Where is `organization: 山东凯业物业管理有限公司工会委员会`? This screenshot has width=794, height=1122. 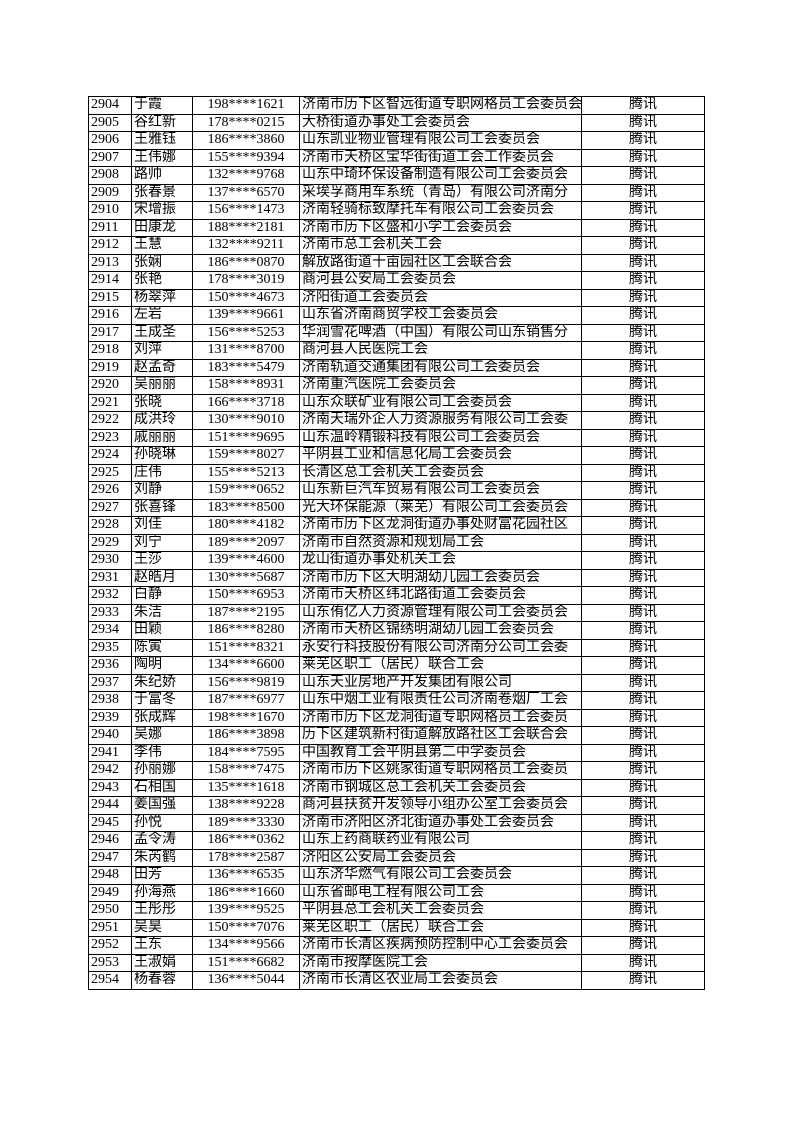 organization: 山东凯业物业管理有限公司工会委员会 is located at coordinates (440, 140).